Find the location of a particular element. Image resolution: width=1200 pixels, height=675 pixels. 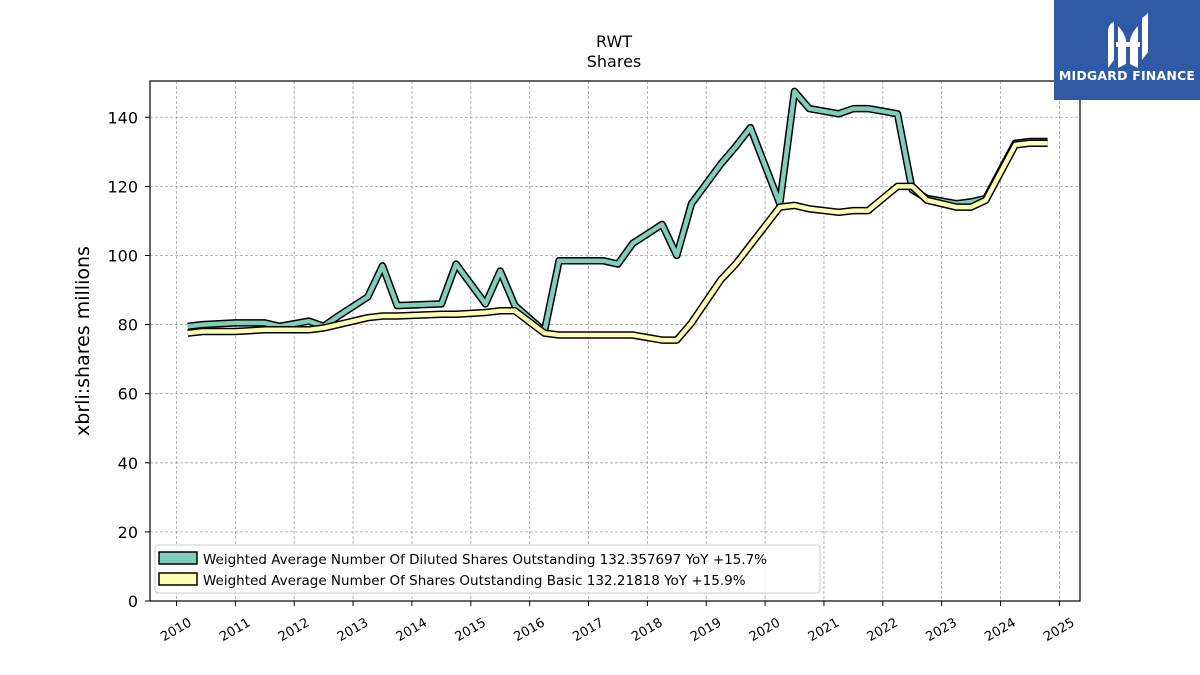

x-tick-label: 2012 is located at coordinates (294, 630).